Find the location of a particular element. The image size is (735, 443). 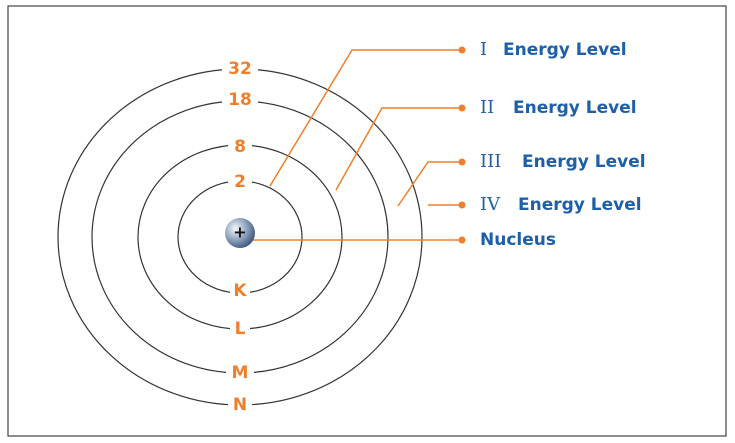

nucleus-label: Nucleus is located at coordinates (518, 240).